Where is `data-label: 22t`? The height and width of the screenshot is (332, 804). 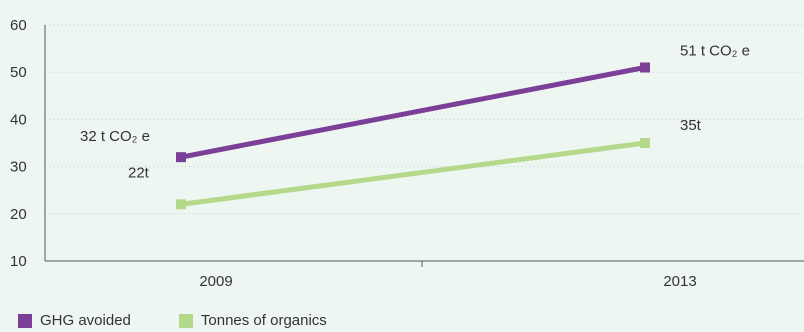
data-label: 22t is located at coordinates (139, 172).